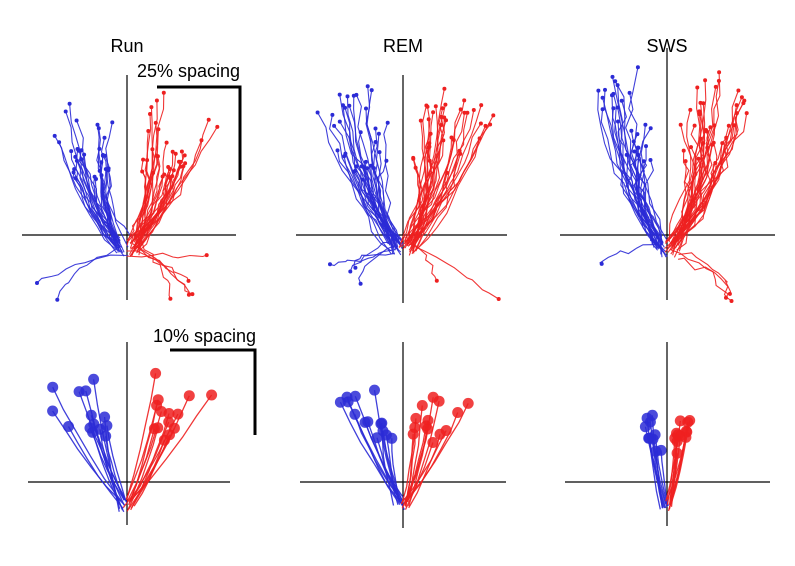 The image size is (795, 566). I want to click on scale-bar-top: 25% spacing, so click(189, 120).